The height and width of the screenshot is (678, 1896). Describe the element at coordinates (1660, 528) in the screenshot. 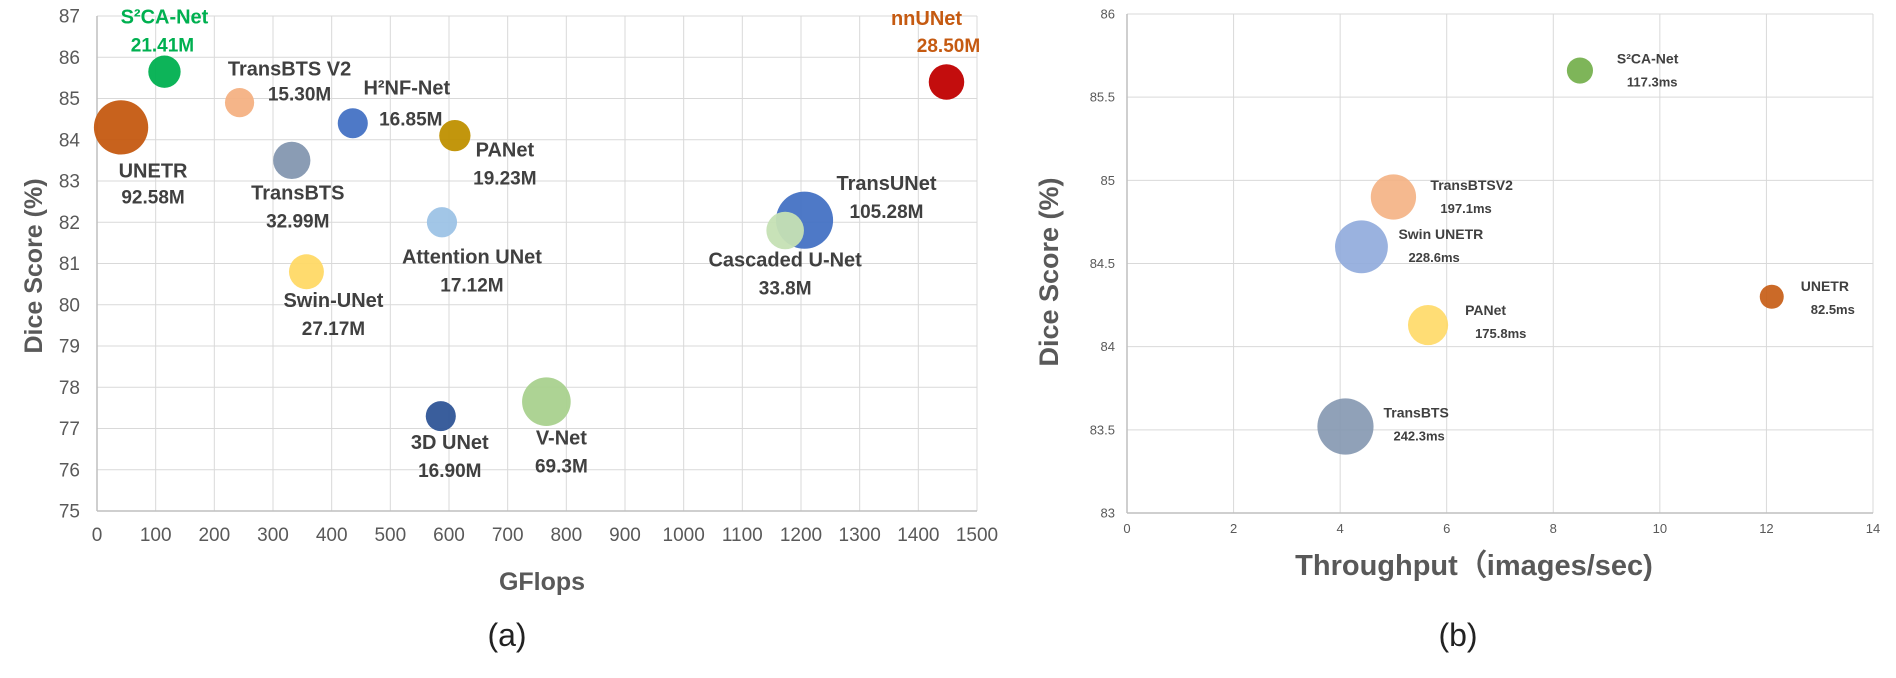

I see `x-tick-label: 10` at that location.